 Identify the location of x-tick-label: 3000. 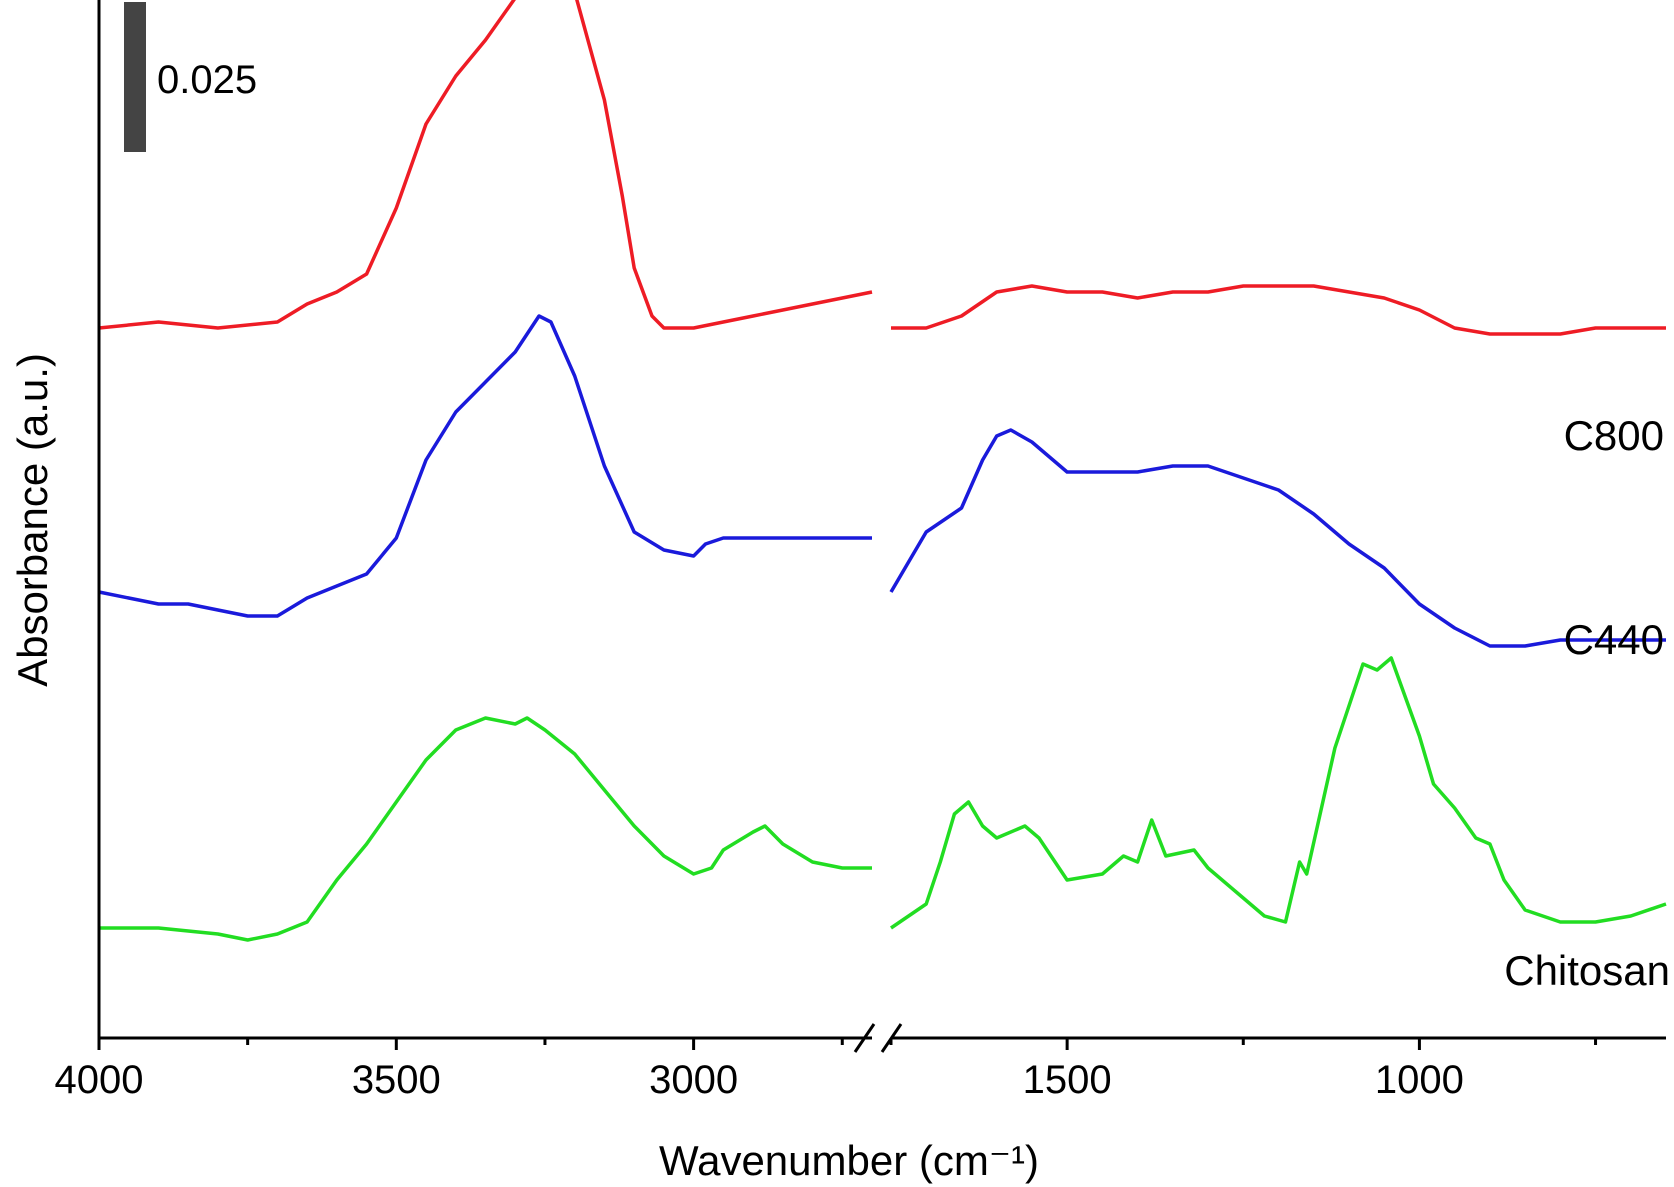
(693, 1080).